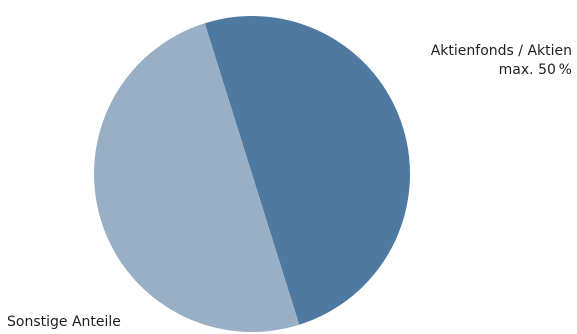 The width and height of the screenshot is (577, 334). What do you see at coordinates (501, 61) in the screenshot?
I see `slice-label-aktienfonds: Aktienfonds / Aktien max. 50 %` at bounding box center [501, 61].